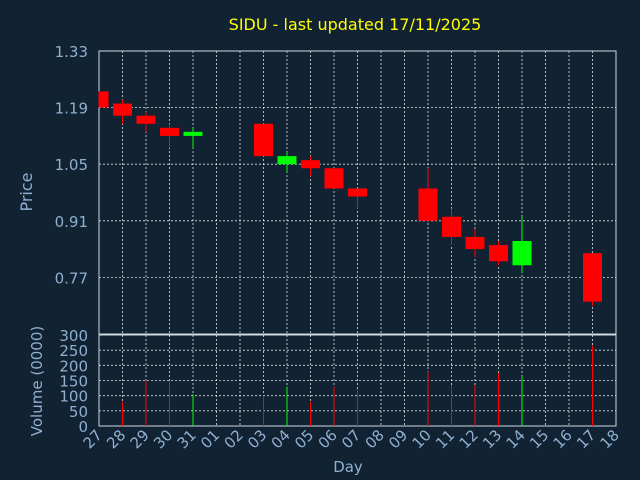  Describe the element at coordinates (78, 412) in the screenshot. I see `volume-tick-label: 50` at that location.